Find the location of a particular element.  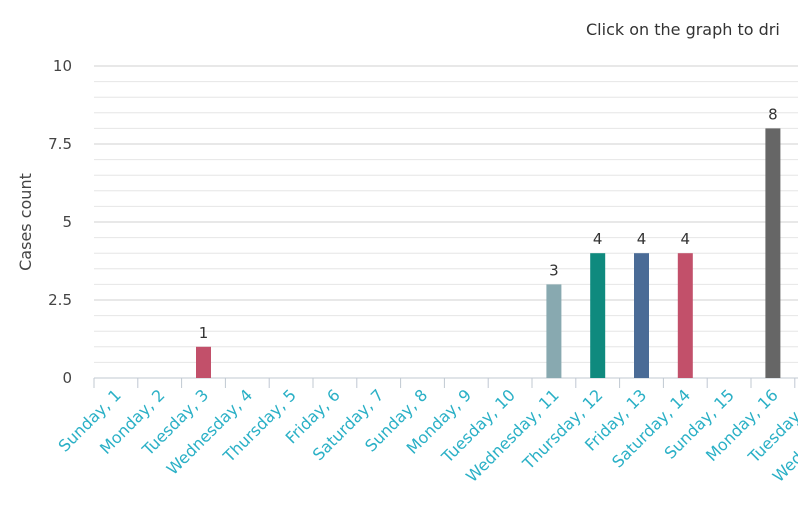

y-tick-label: 5 is located at coordinates (67, 222).